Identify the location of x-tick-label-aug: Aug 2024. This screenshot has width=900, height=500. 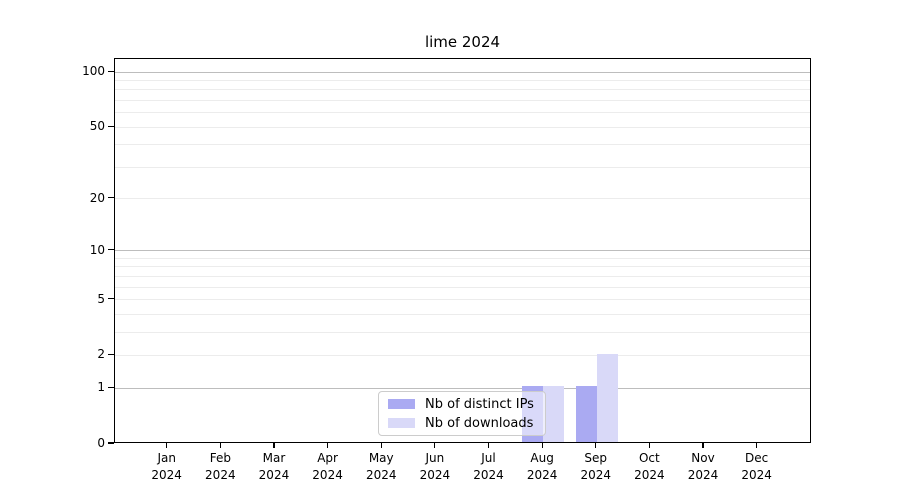
(542, 466).